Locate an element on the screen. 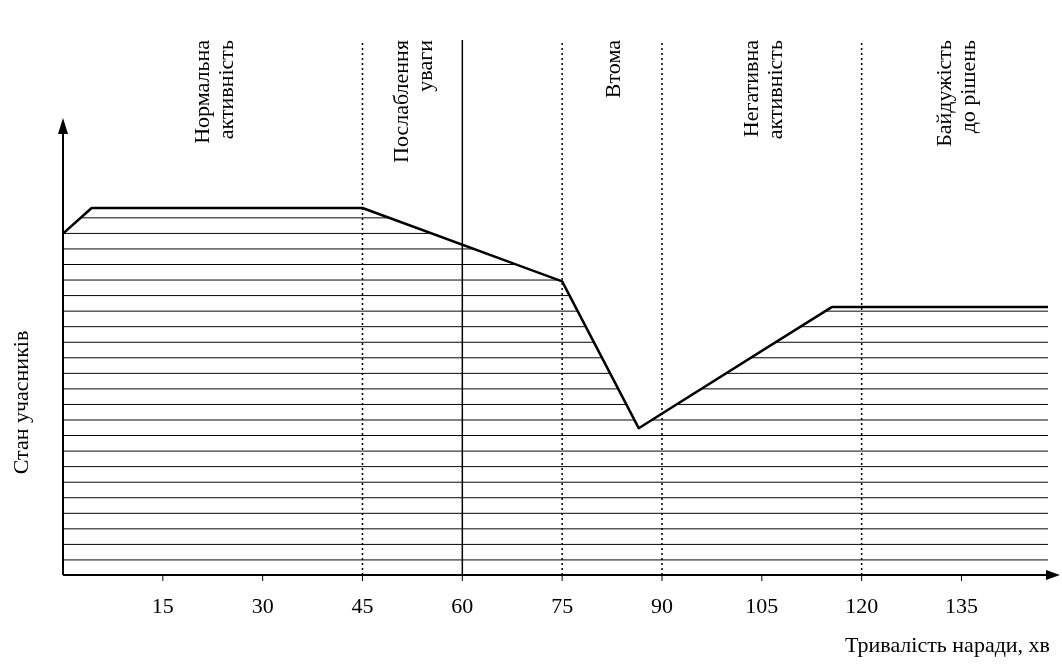 The image size is (1062, 664). x-tick-label: 30 is located at coordinates (262, 605).